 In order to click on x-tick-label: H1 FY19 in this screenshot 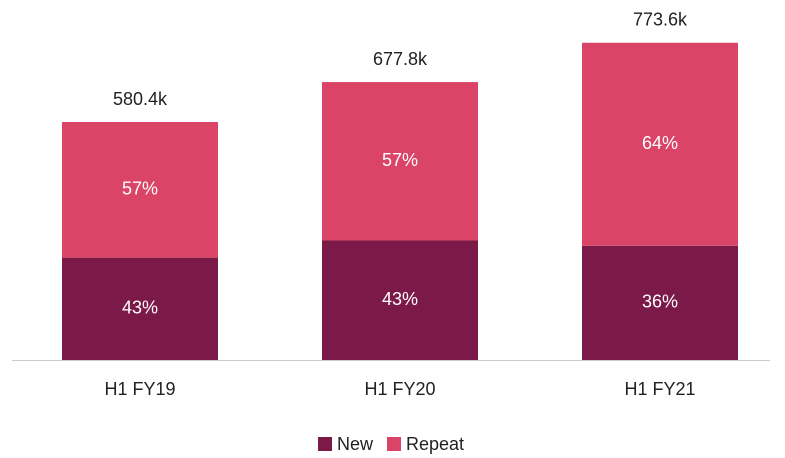, I will do `click(139, 389)`.